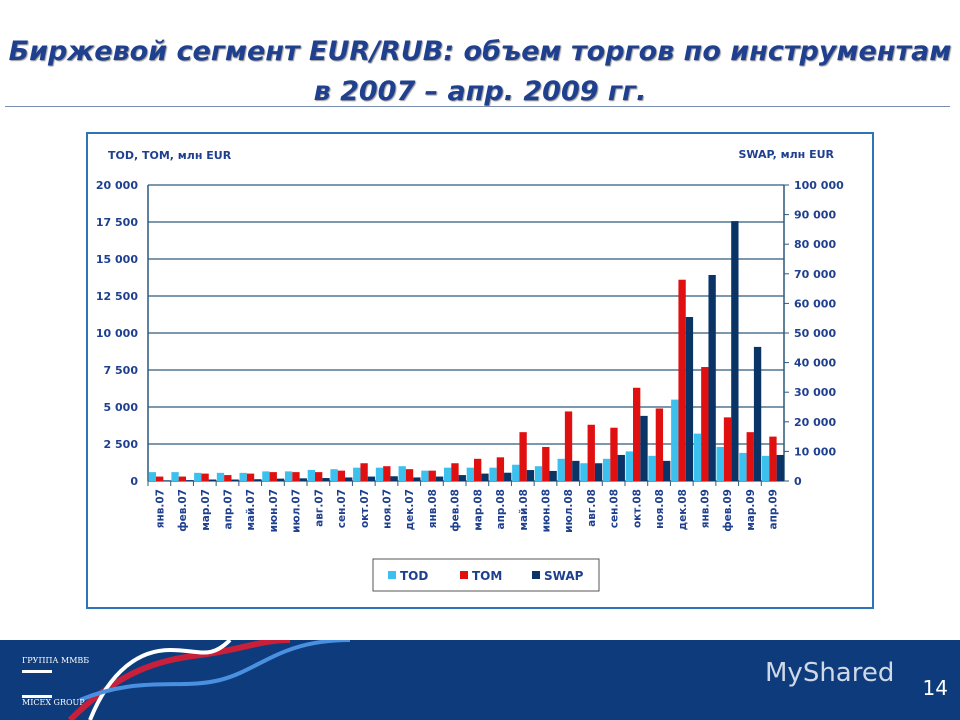 Image resolution: width=960 pixels, height=720 pixels. Describe the element at coordinates (478, 510) in the screenshot. I see `x-tick-label: мар.08` at that location.